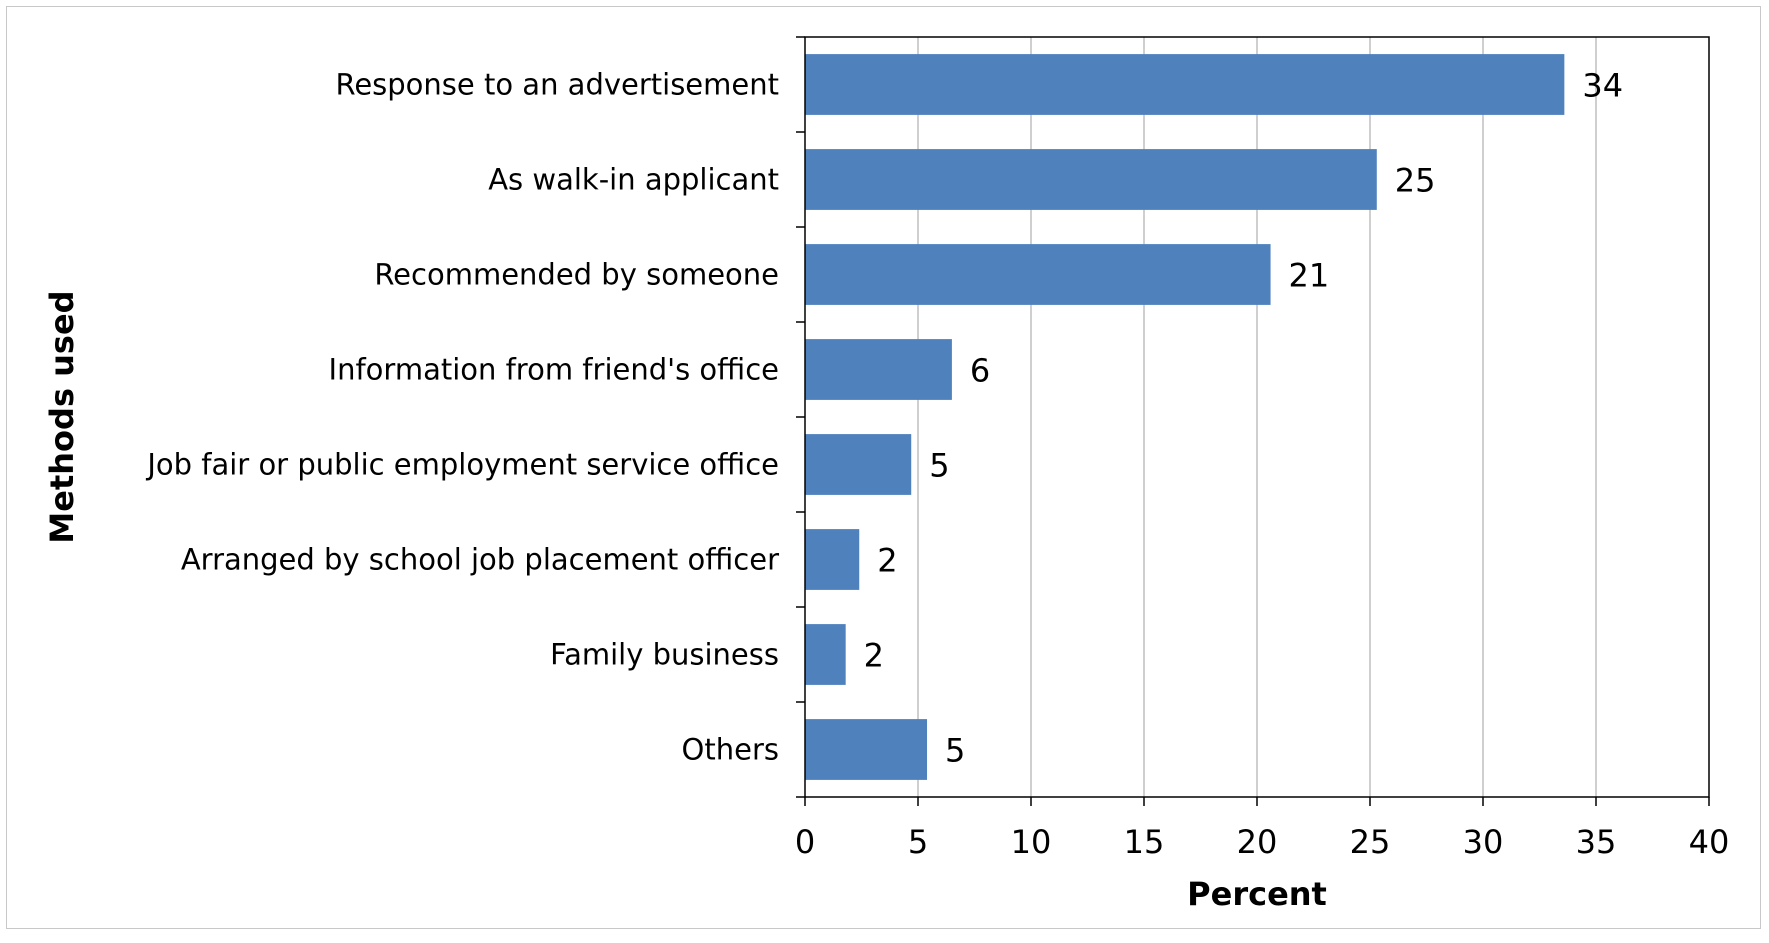 Image resolution: width=1769 pixels, height=943 pixels. Describe the element at coordinates (1031, 842) in the screenshot. I see `x-tick-label: 10` at that location.